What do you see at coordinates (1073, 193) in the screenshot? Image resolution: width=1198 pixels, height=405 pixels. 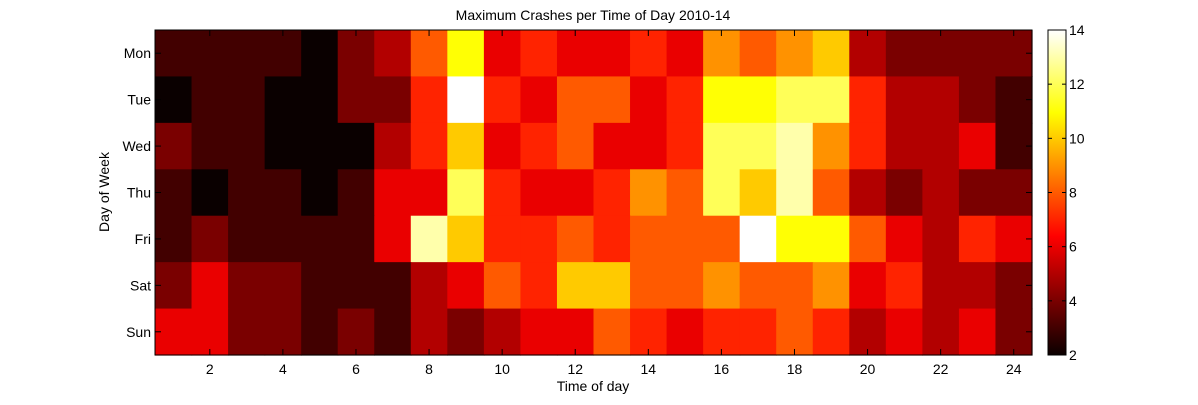 I see `colorbar-tick-label: 8` at bounding box center [1073, 193].